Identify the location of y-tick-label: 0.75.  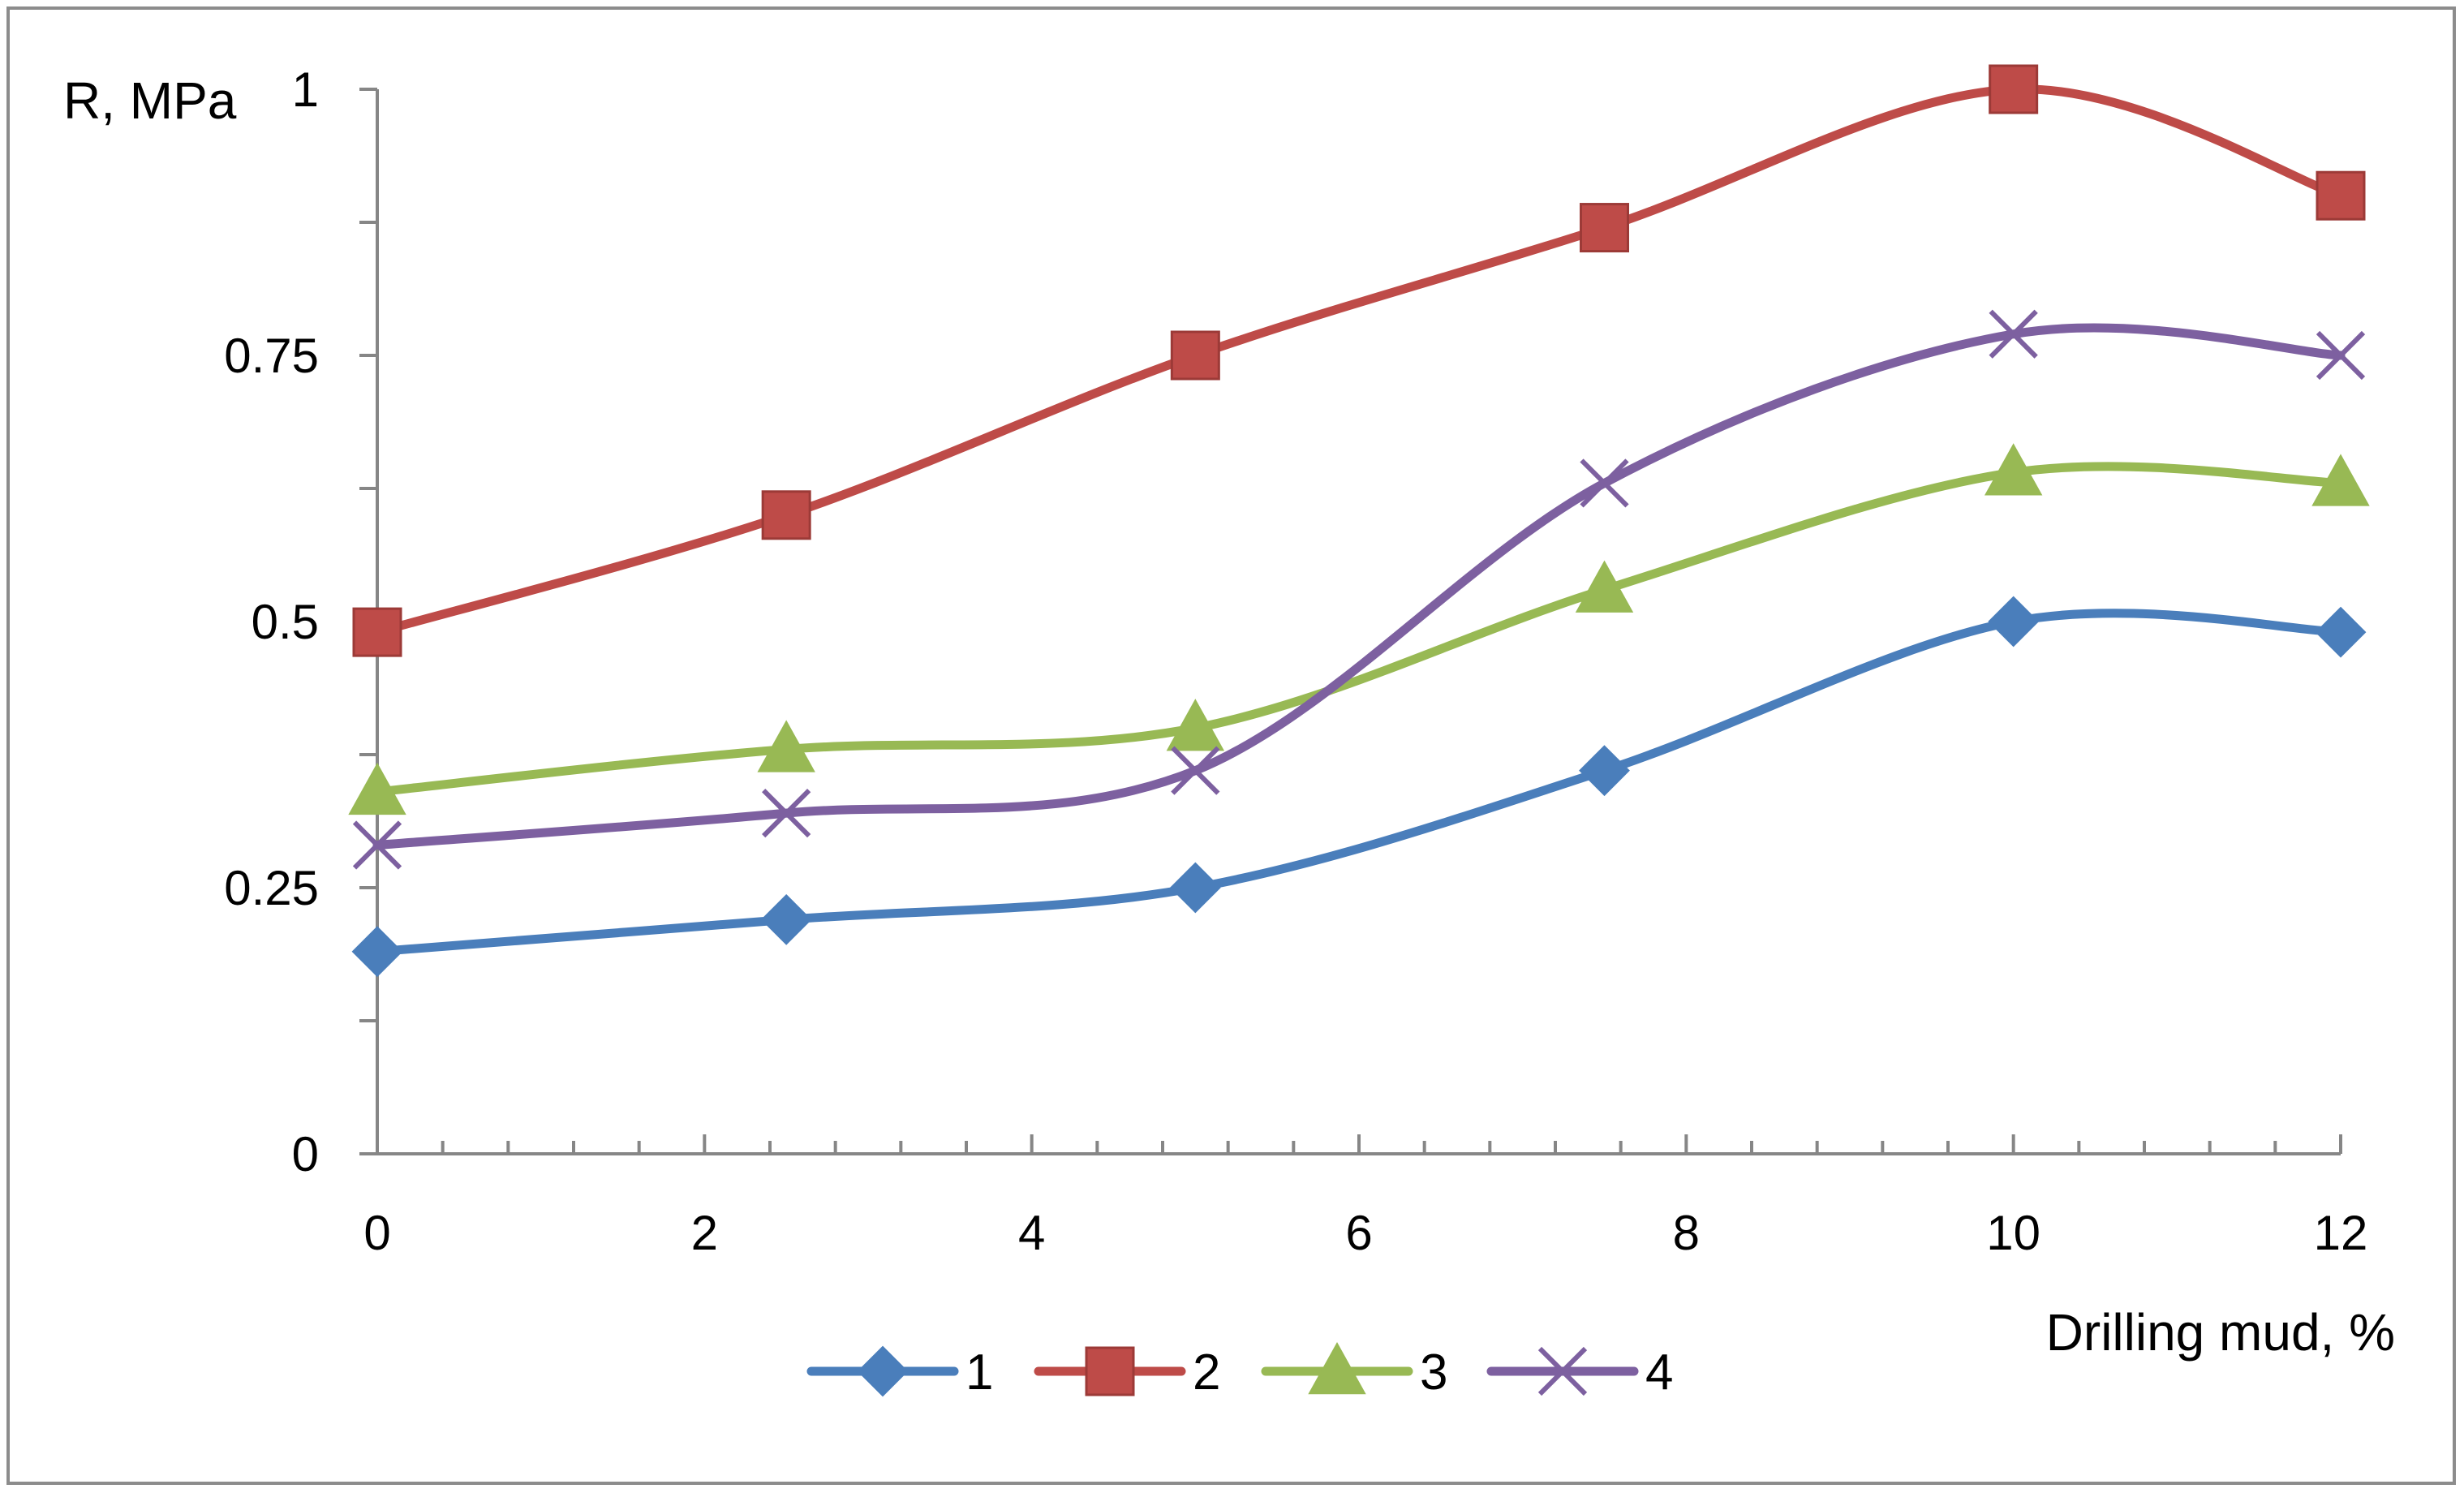
(271, 356).